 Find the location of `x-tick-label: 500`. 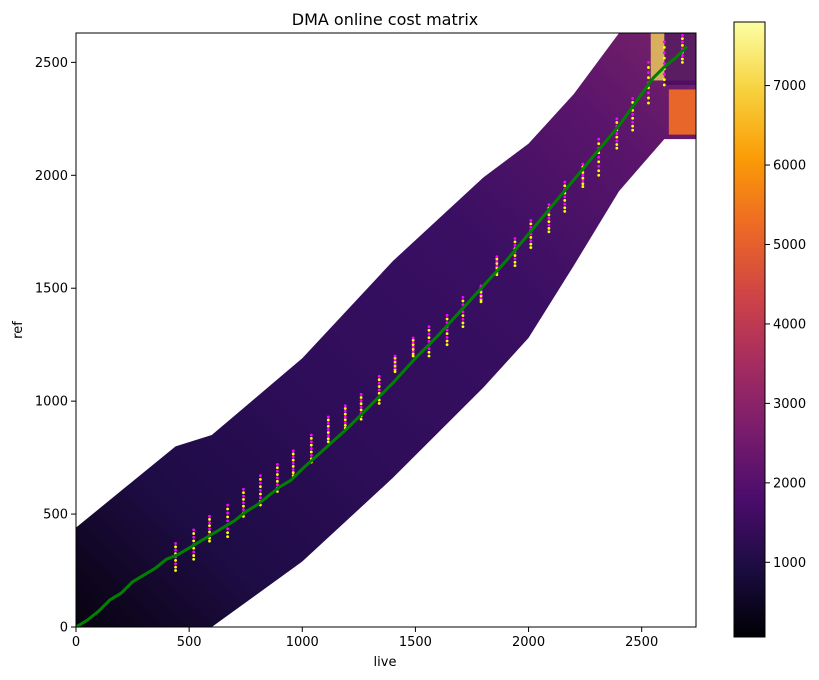

x-tick-label: 500 is located at coordinates (189, 642).